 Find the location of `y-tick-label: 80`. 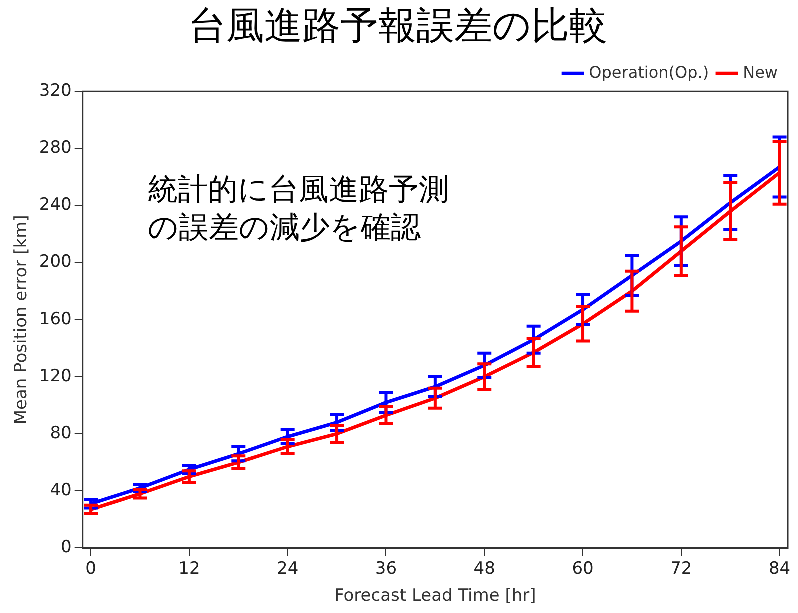

y-tick-label: 80 is located at coordinates (61, 433).